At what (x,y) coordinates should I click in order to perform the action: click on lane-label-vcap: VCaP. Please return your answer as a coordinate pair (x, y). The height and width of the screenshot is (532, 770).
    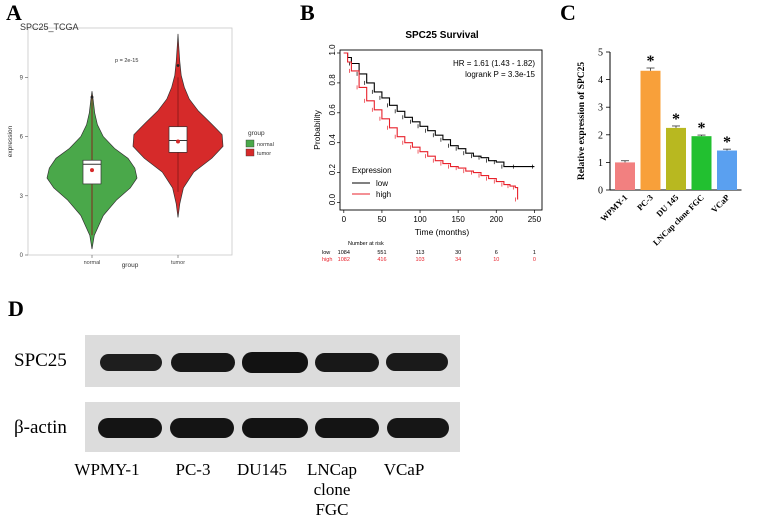
    Looking at the image, I should click on (404, 469).